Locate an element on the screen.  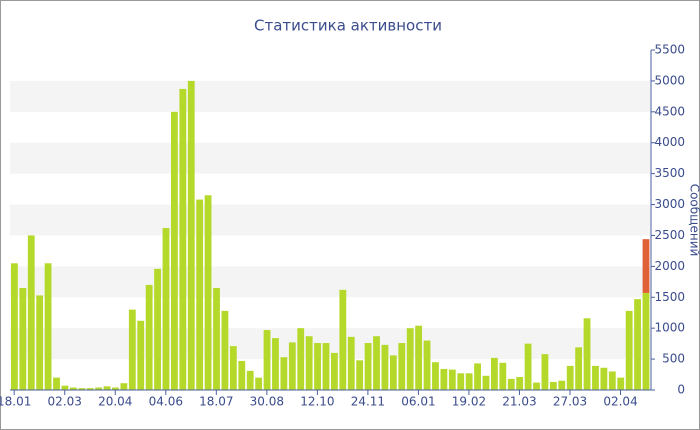
x-tick-label: 19.02 is located at coordinates (469, 402).